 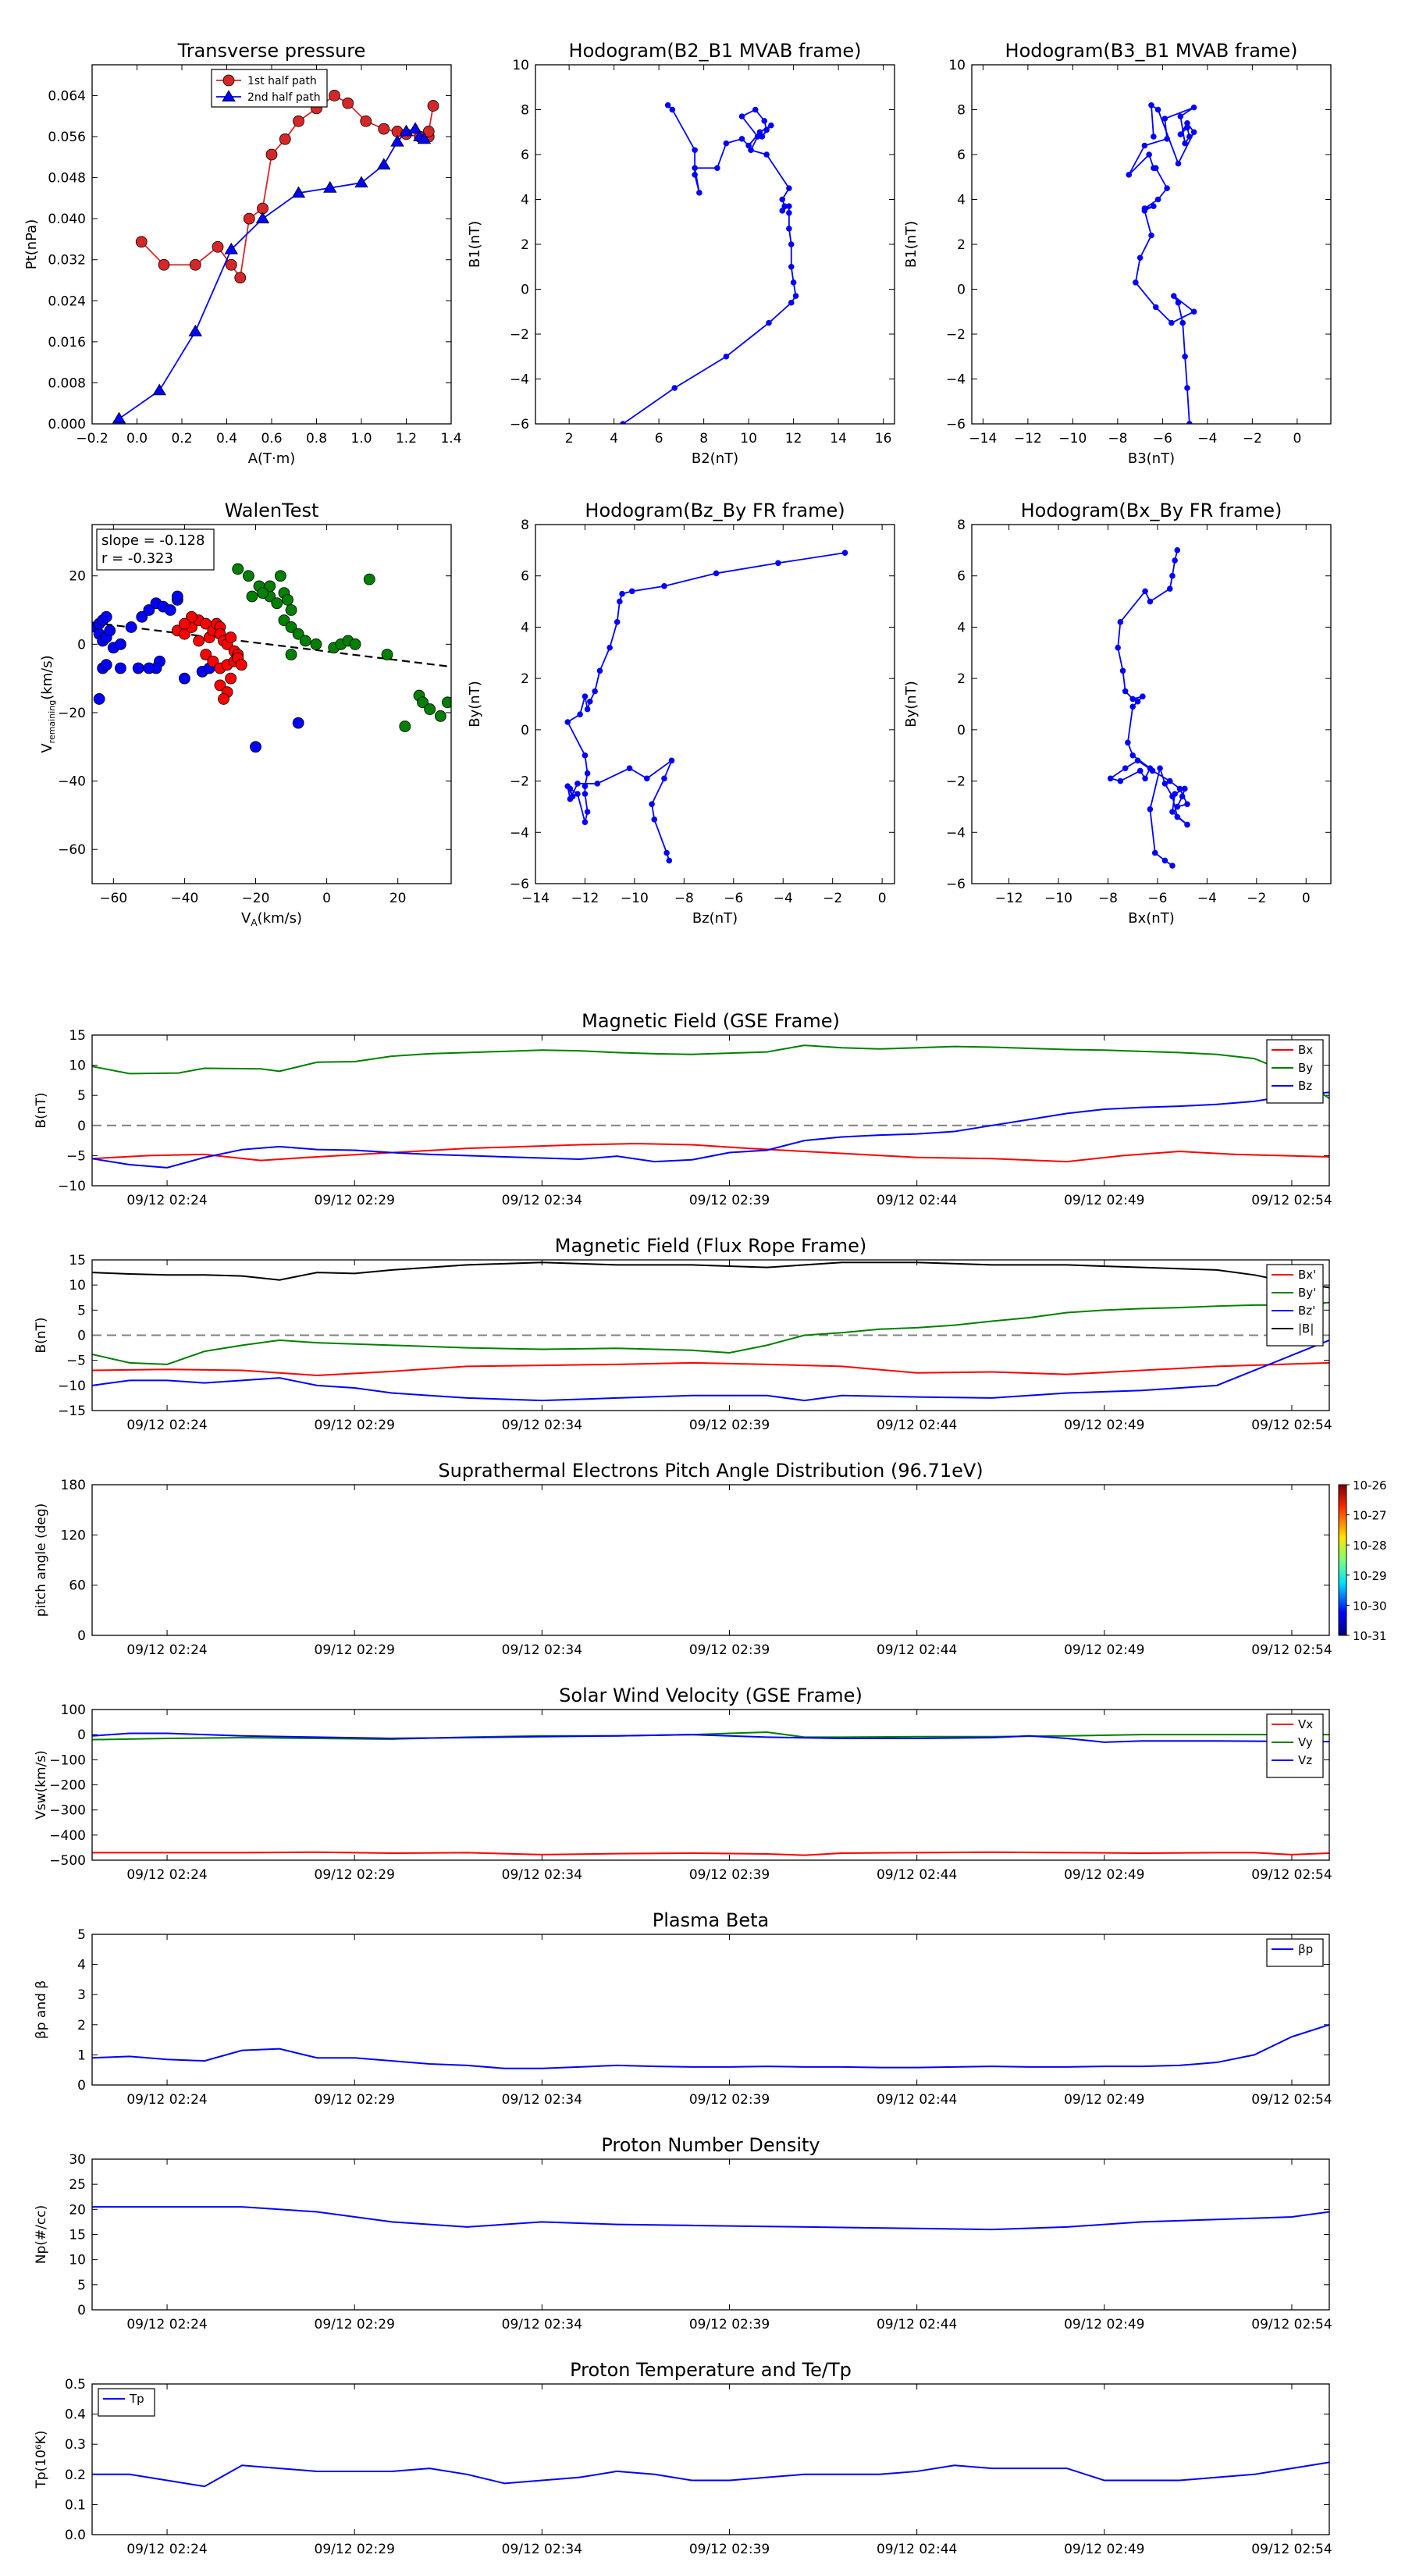 I want to click on legend-label-2: Bz, so click(x=1305, y=1086).